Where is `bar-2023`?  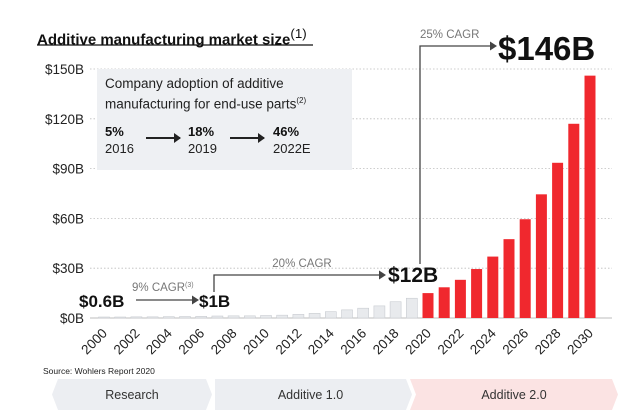
bar-2023 is located at coordinates (477, 293).